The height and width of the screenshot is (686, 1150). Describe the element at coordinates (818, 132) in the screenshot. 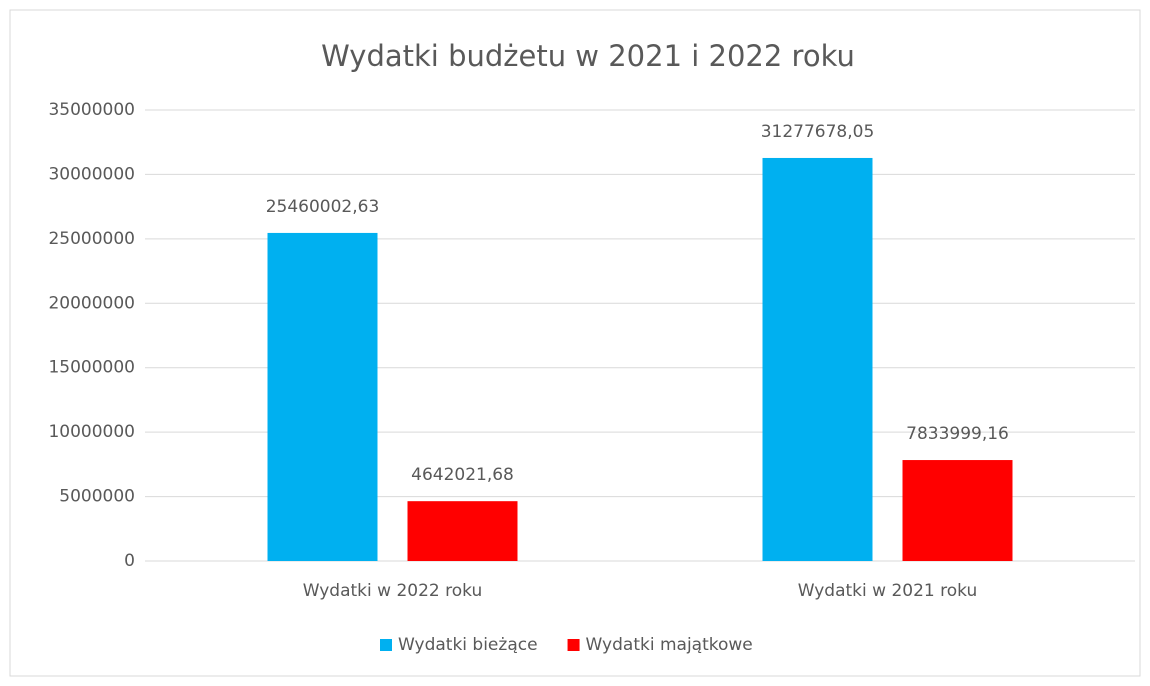

I see `data-label: 31277678,05` at that location.